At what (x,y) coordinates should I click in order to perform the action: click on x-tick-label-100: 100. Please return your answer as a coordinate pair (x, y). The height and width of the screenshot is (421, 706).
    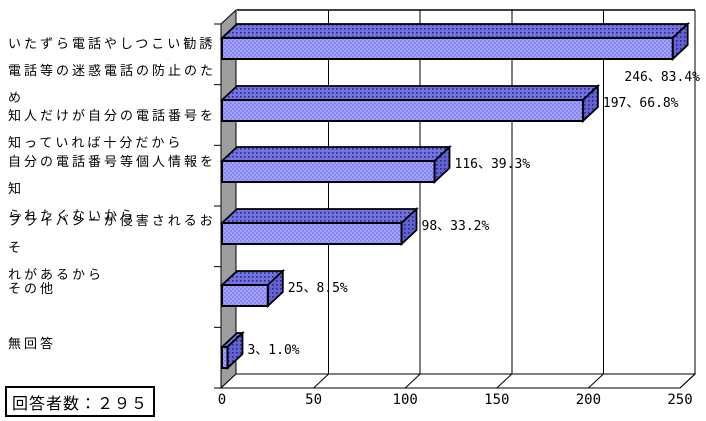
    Looking at the image, I should click on (405, 400).